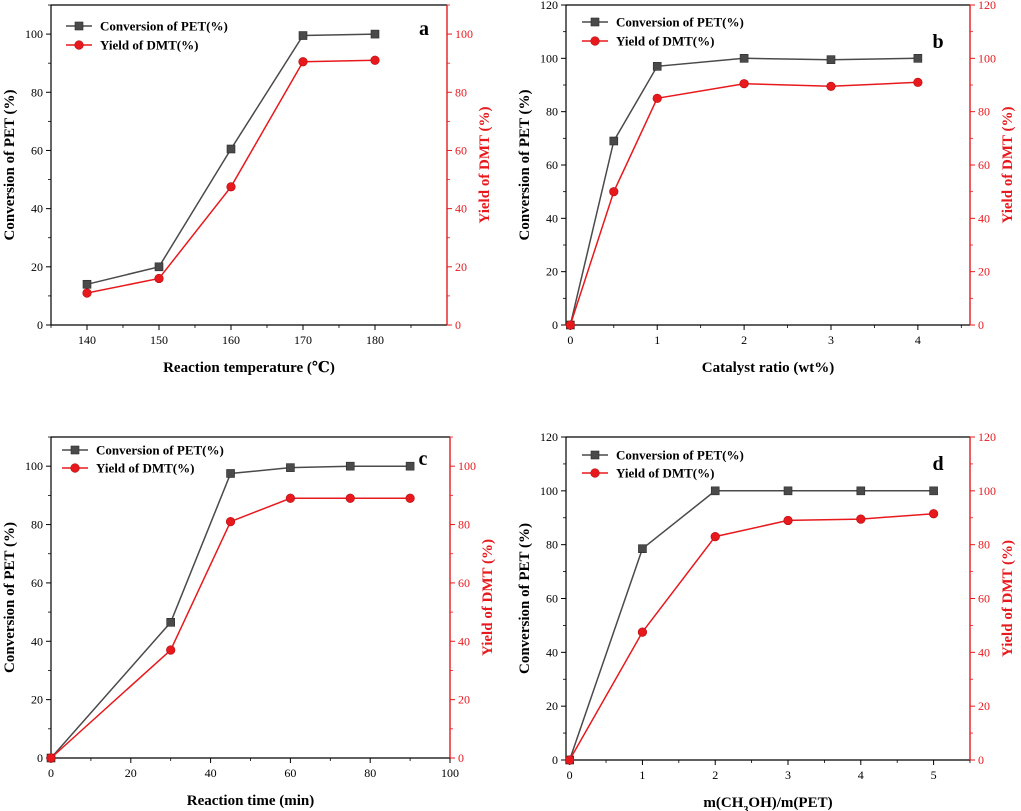 The height and width of the screenshot is (811, 1021). I want to click on panel-d-y-tick-label: 40, so click(552, 652).